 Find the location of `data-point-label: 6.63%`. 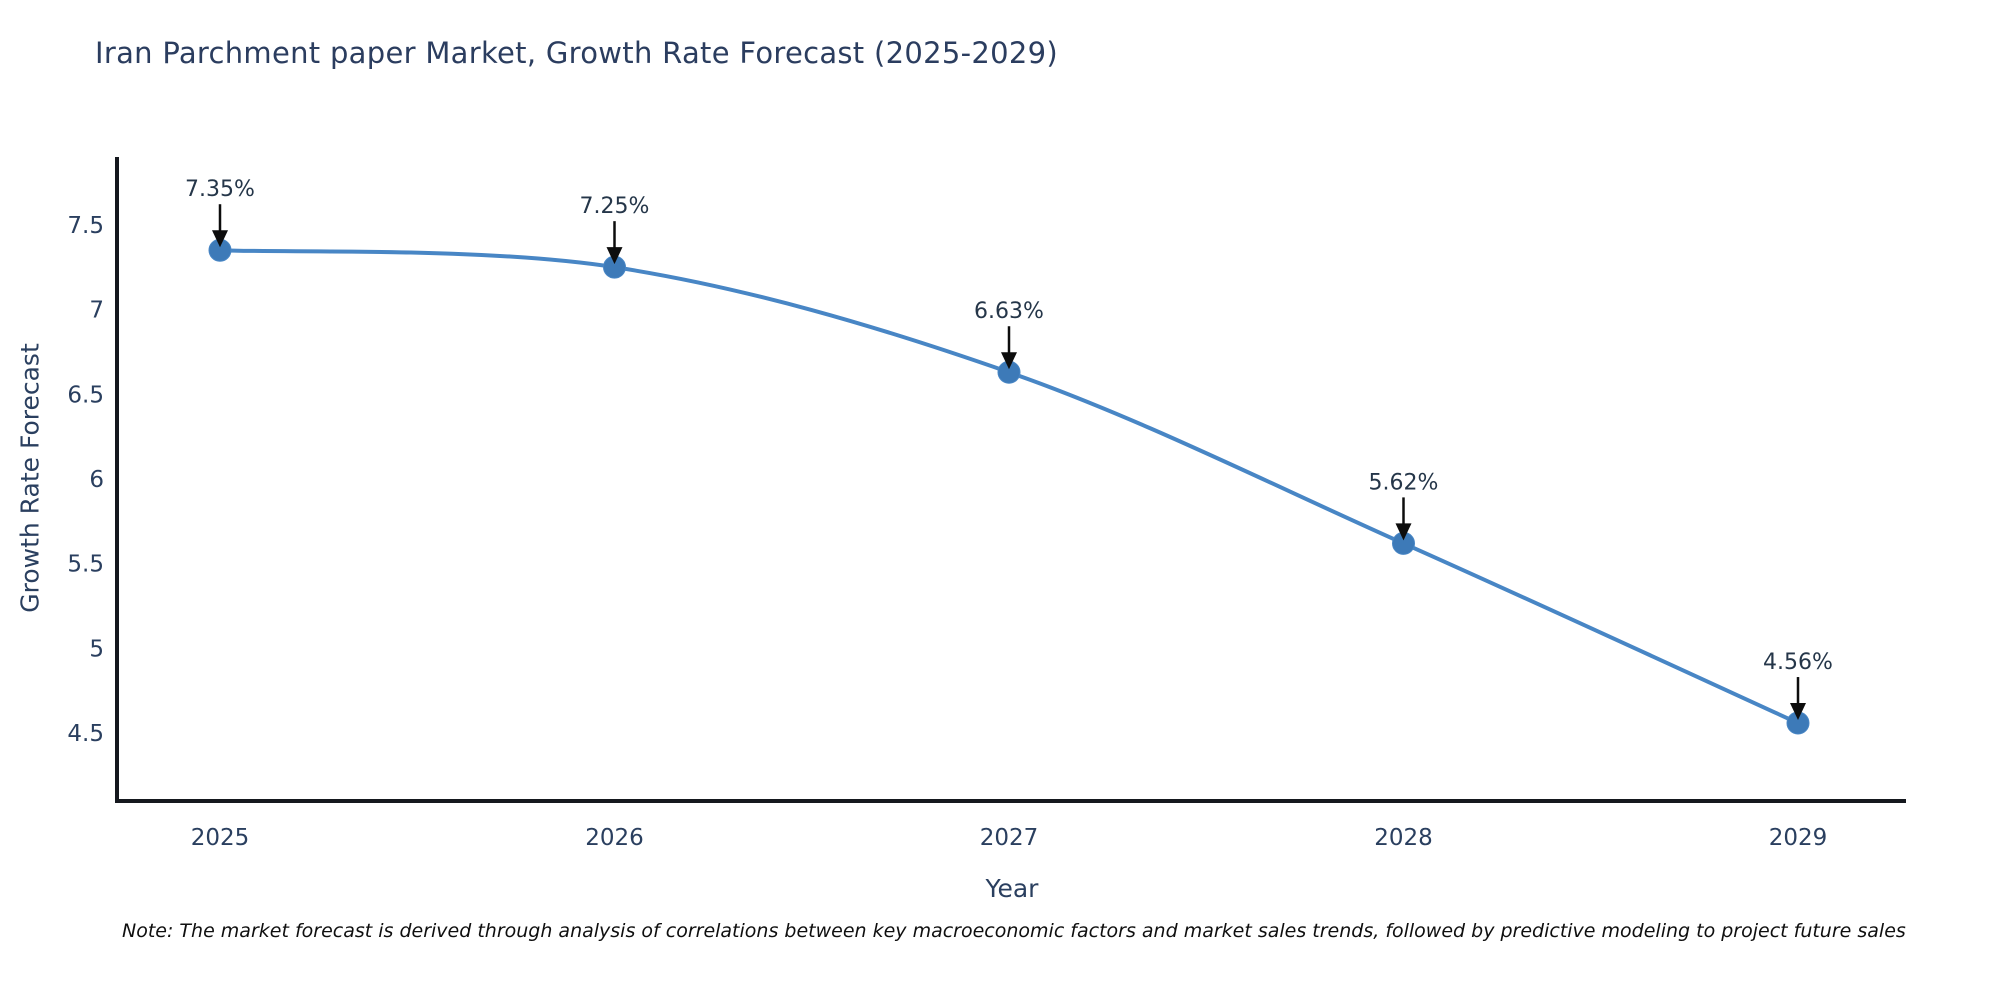

data-point-label: 6.63% is located at coordinates (1009, 311).